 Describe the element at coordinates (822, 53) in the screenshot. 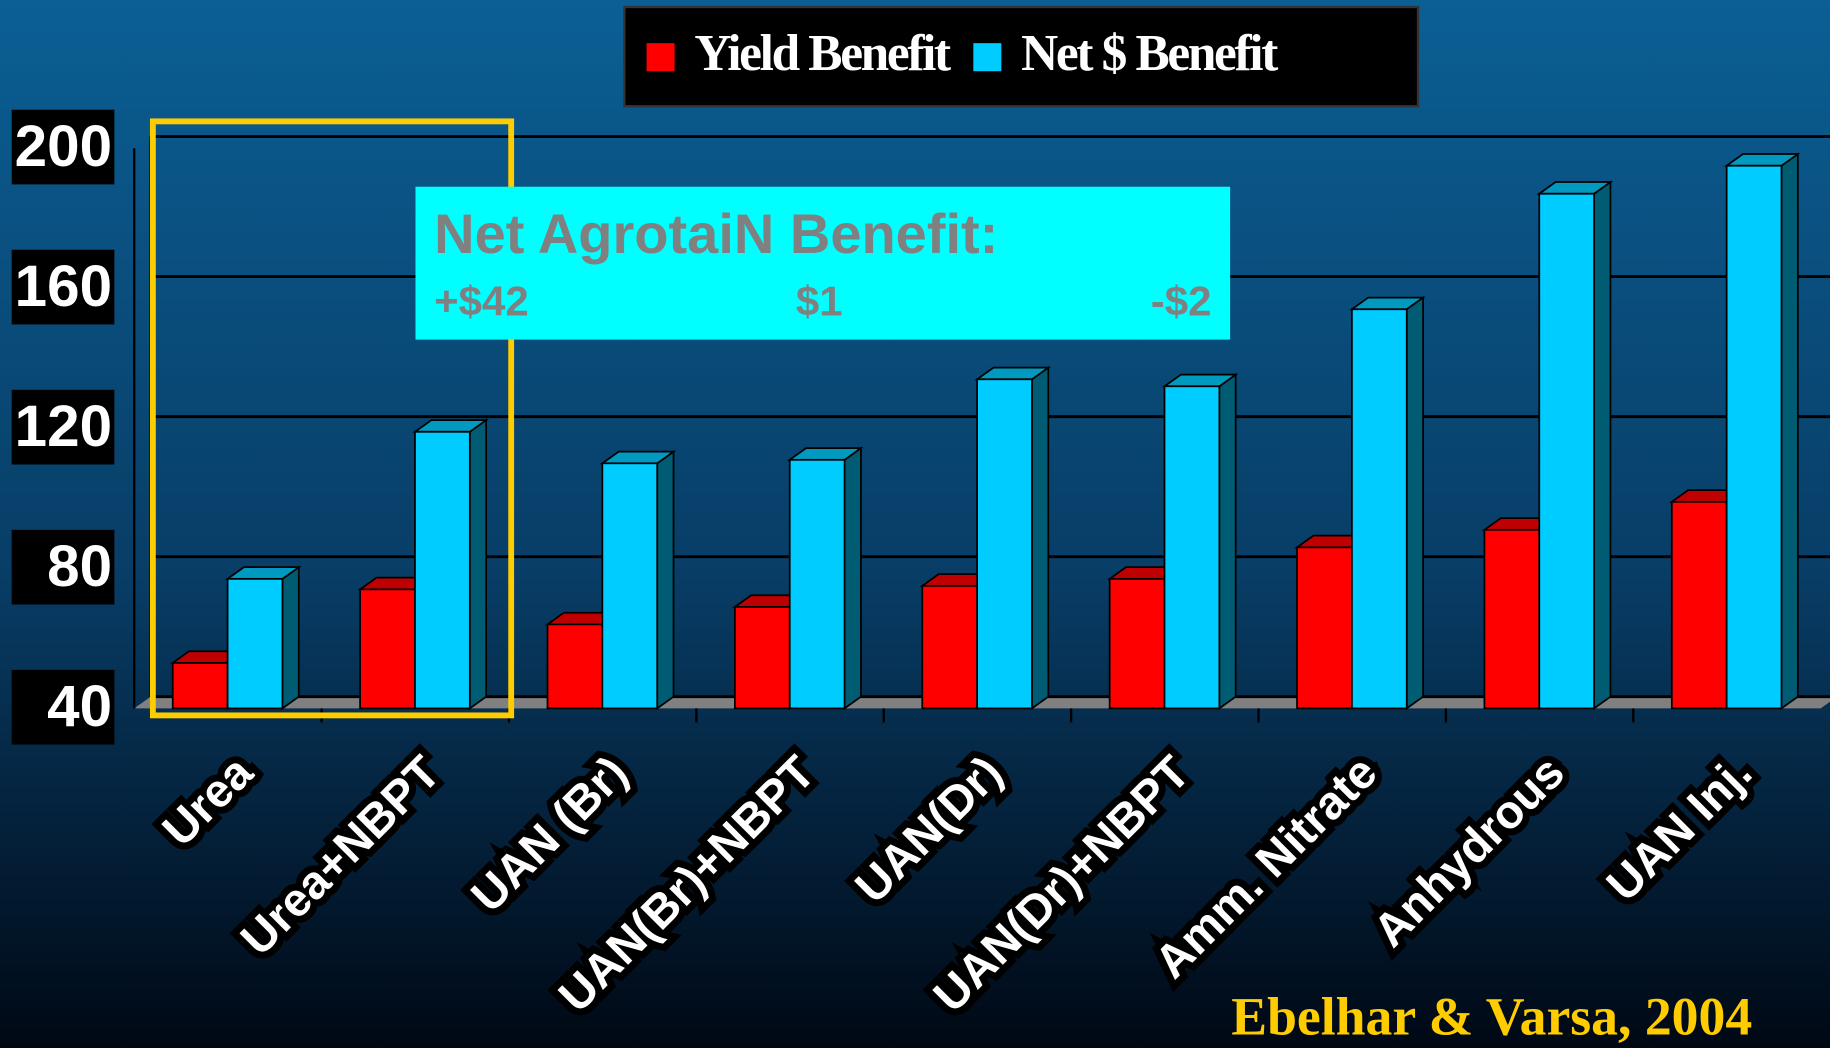

I see `legend-label: Yield Benefit` at that location.